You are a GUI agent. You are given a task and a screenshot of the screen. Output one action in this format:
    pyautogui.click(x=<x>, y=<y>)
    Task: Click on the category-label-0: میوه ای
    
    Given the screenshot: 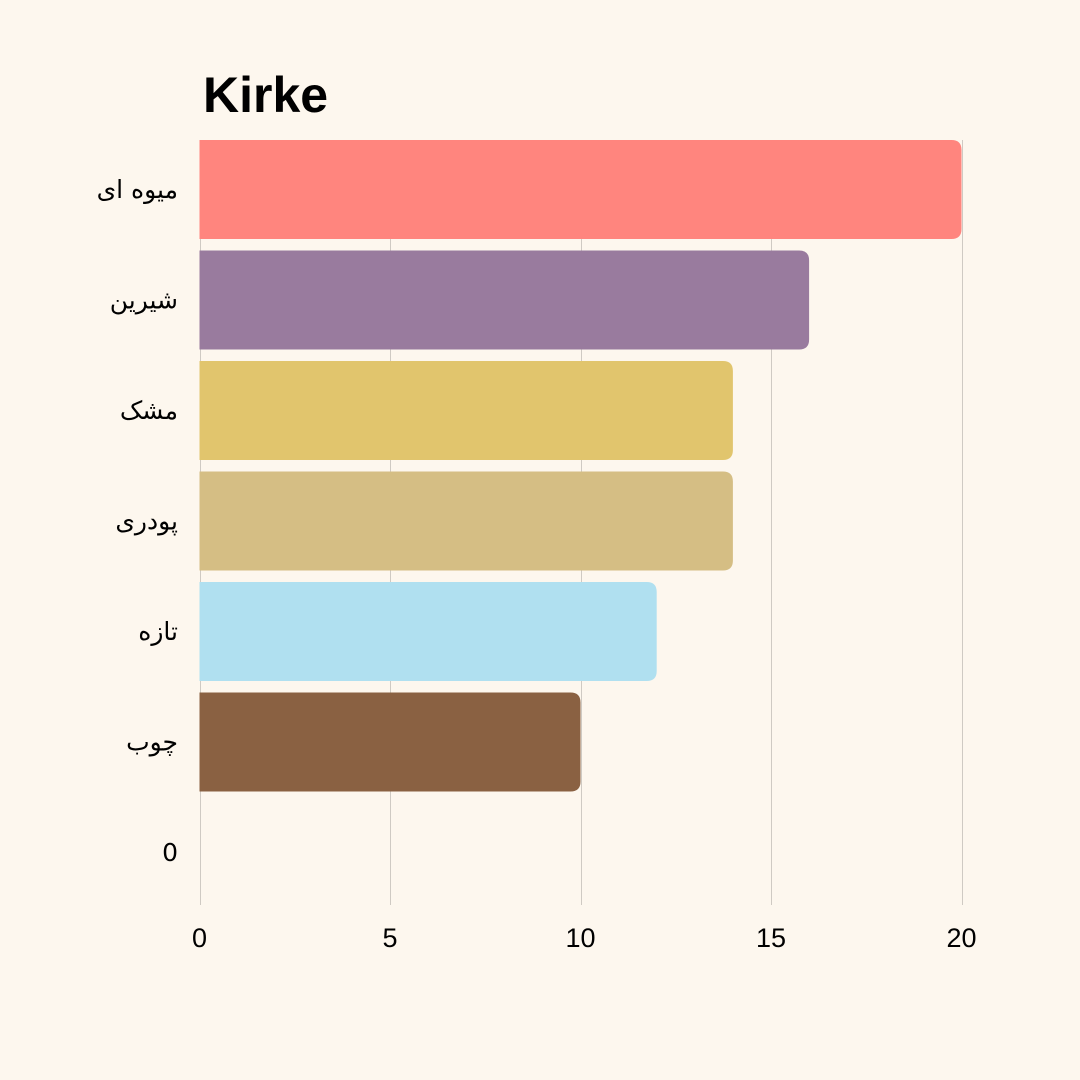 What is the action you would take?
    pyautogui.click(x=137, y=189)
    